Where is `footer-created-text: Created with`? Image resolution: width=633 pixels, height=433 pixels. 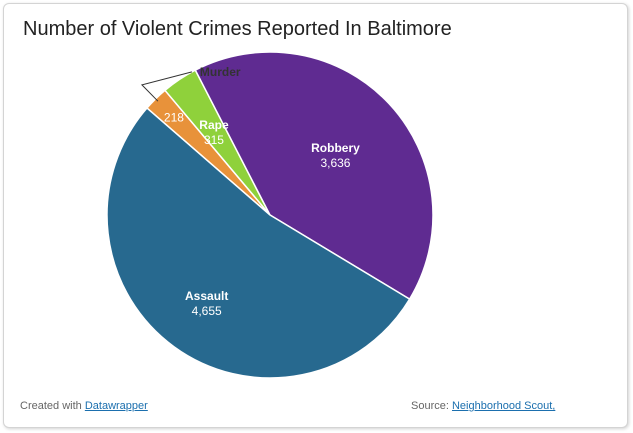 footer-created-text: Created with is located at coordinates (51, 406).